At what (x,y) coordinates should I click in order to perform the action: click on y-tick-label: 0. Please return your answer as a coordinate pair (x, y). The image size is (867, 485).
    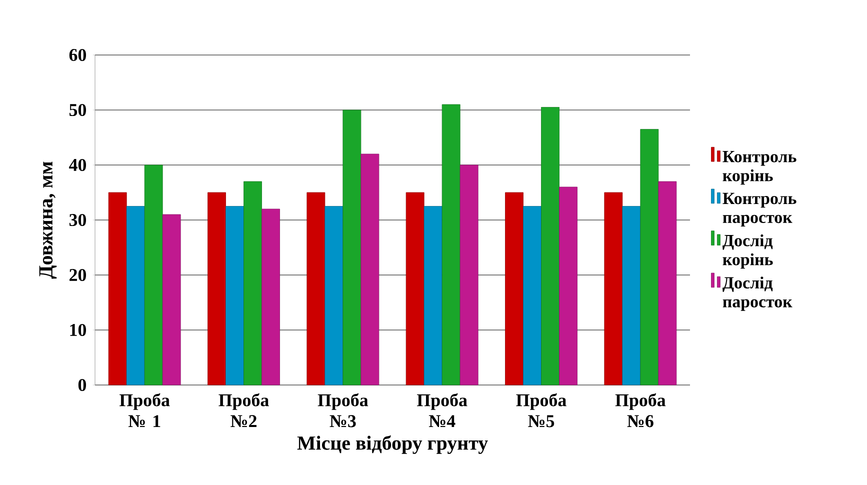
    Looking at the image, I should click on (82, 385).